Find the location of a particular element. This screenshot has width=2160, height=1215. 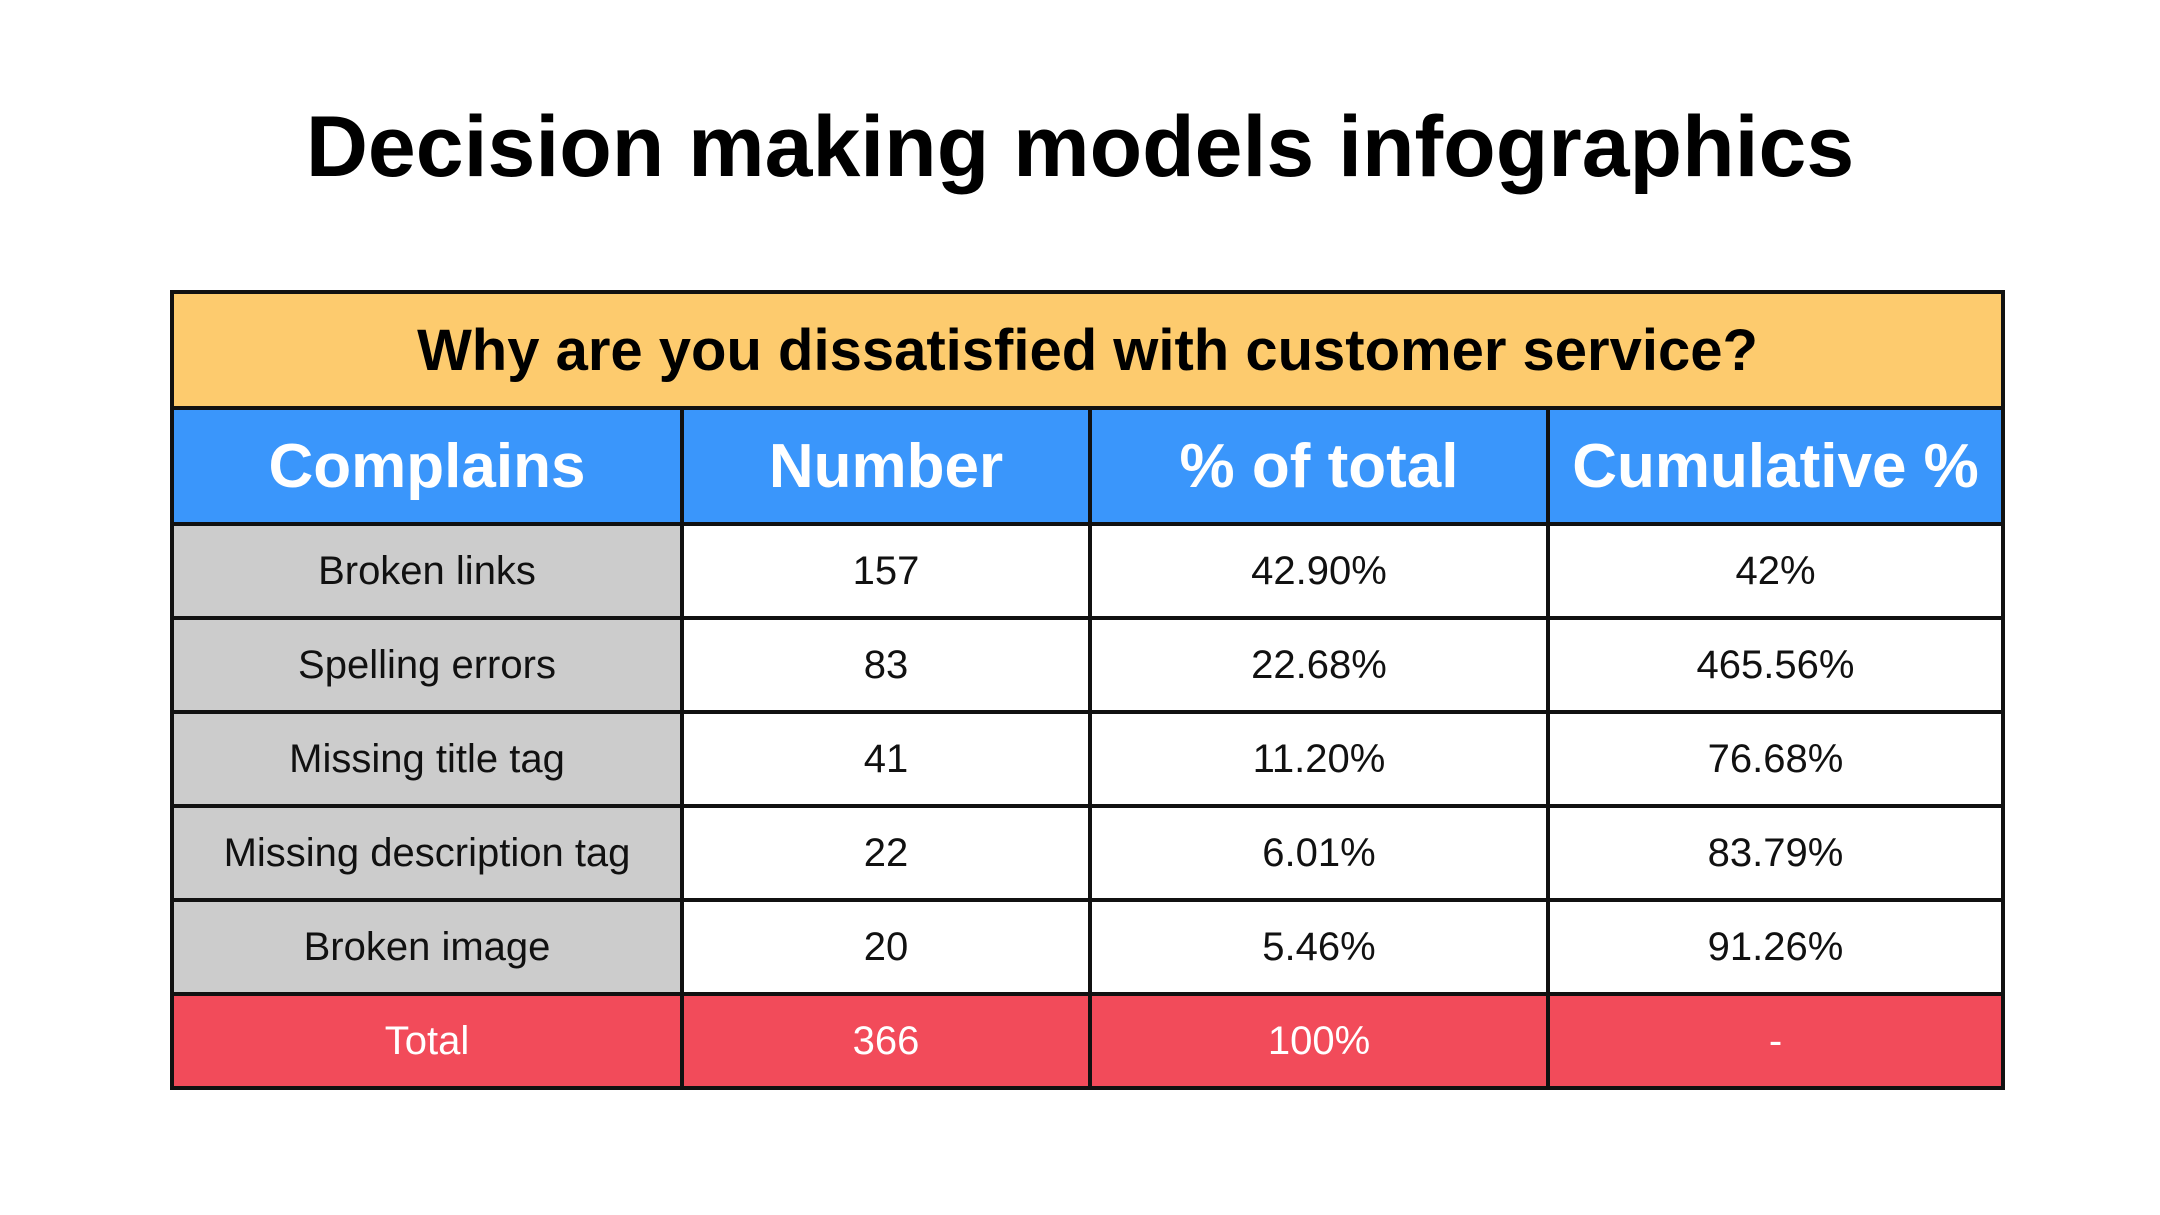

table-row: Missing description tag 22 6.01% 83.79% is located at coordinates (1088, 853).